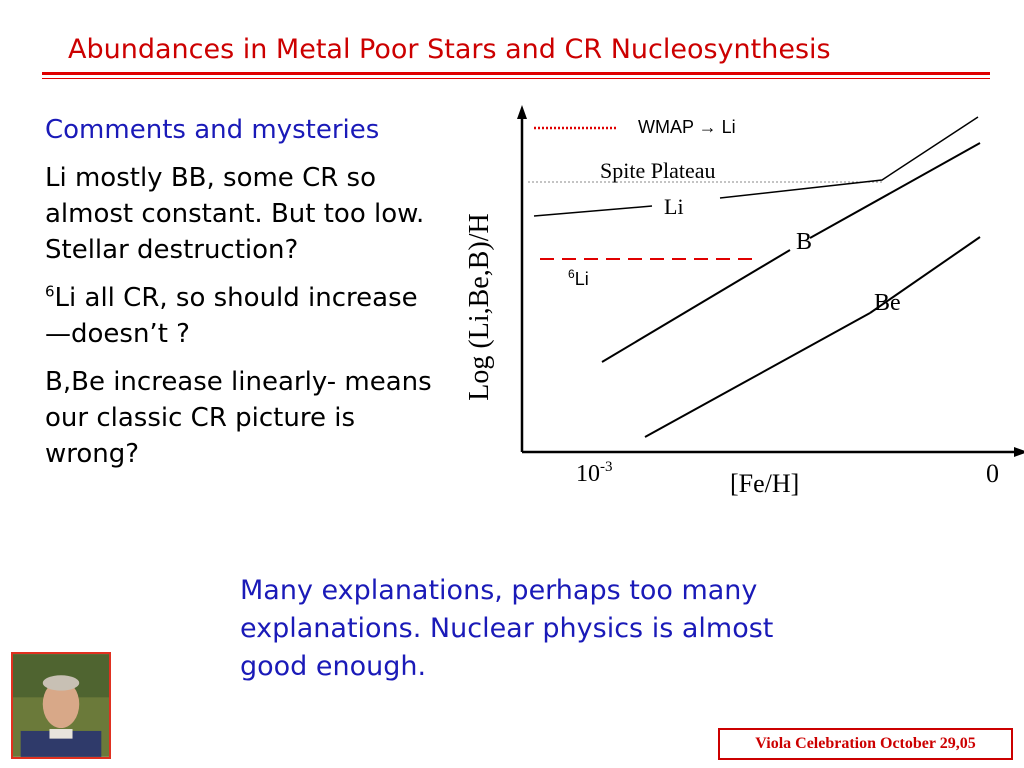 Image resolution: width=1024 pixels, height=768 pixels. What do you see at coordinates (895, 190) in the screenshot?
I see `b-line-upper` at bounding box center [895, 190].